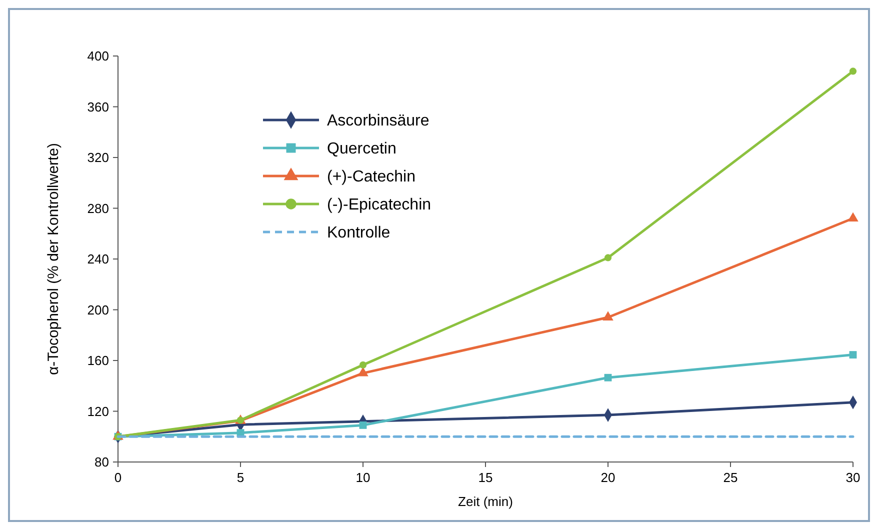 The image size is (878, 531). What do you see at coordinates (98, 259) in the screenshot?
I see `y-tick-label: 240` at bounding box center [98, 259].